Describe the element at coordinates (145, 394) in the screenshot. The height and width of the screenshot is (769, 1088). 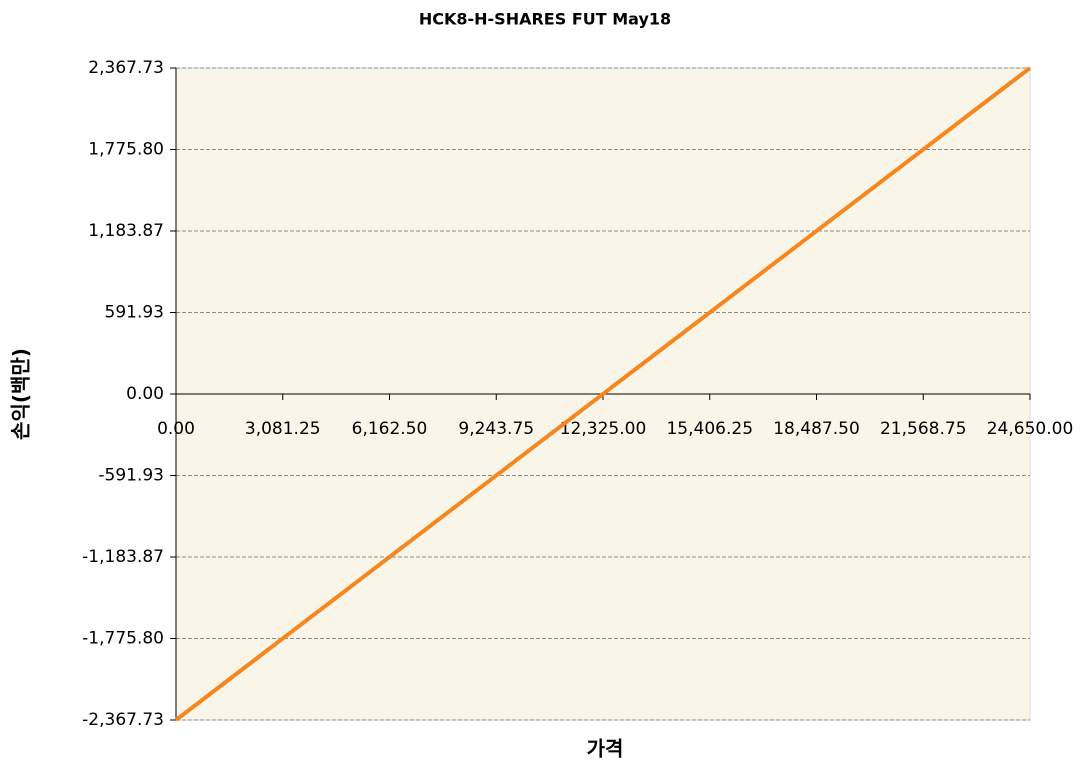
I see `y-tick-label: 0.00` at that location.